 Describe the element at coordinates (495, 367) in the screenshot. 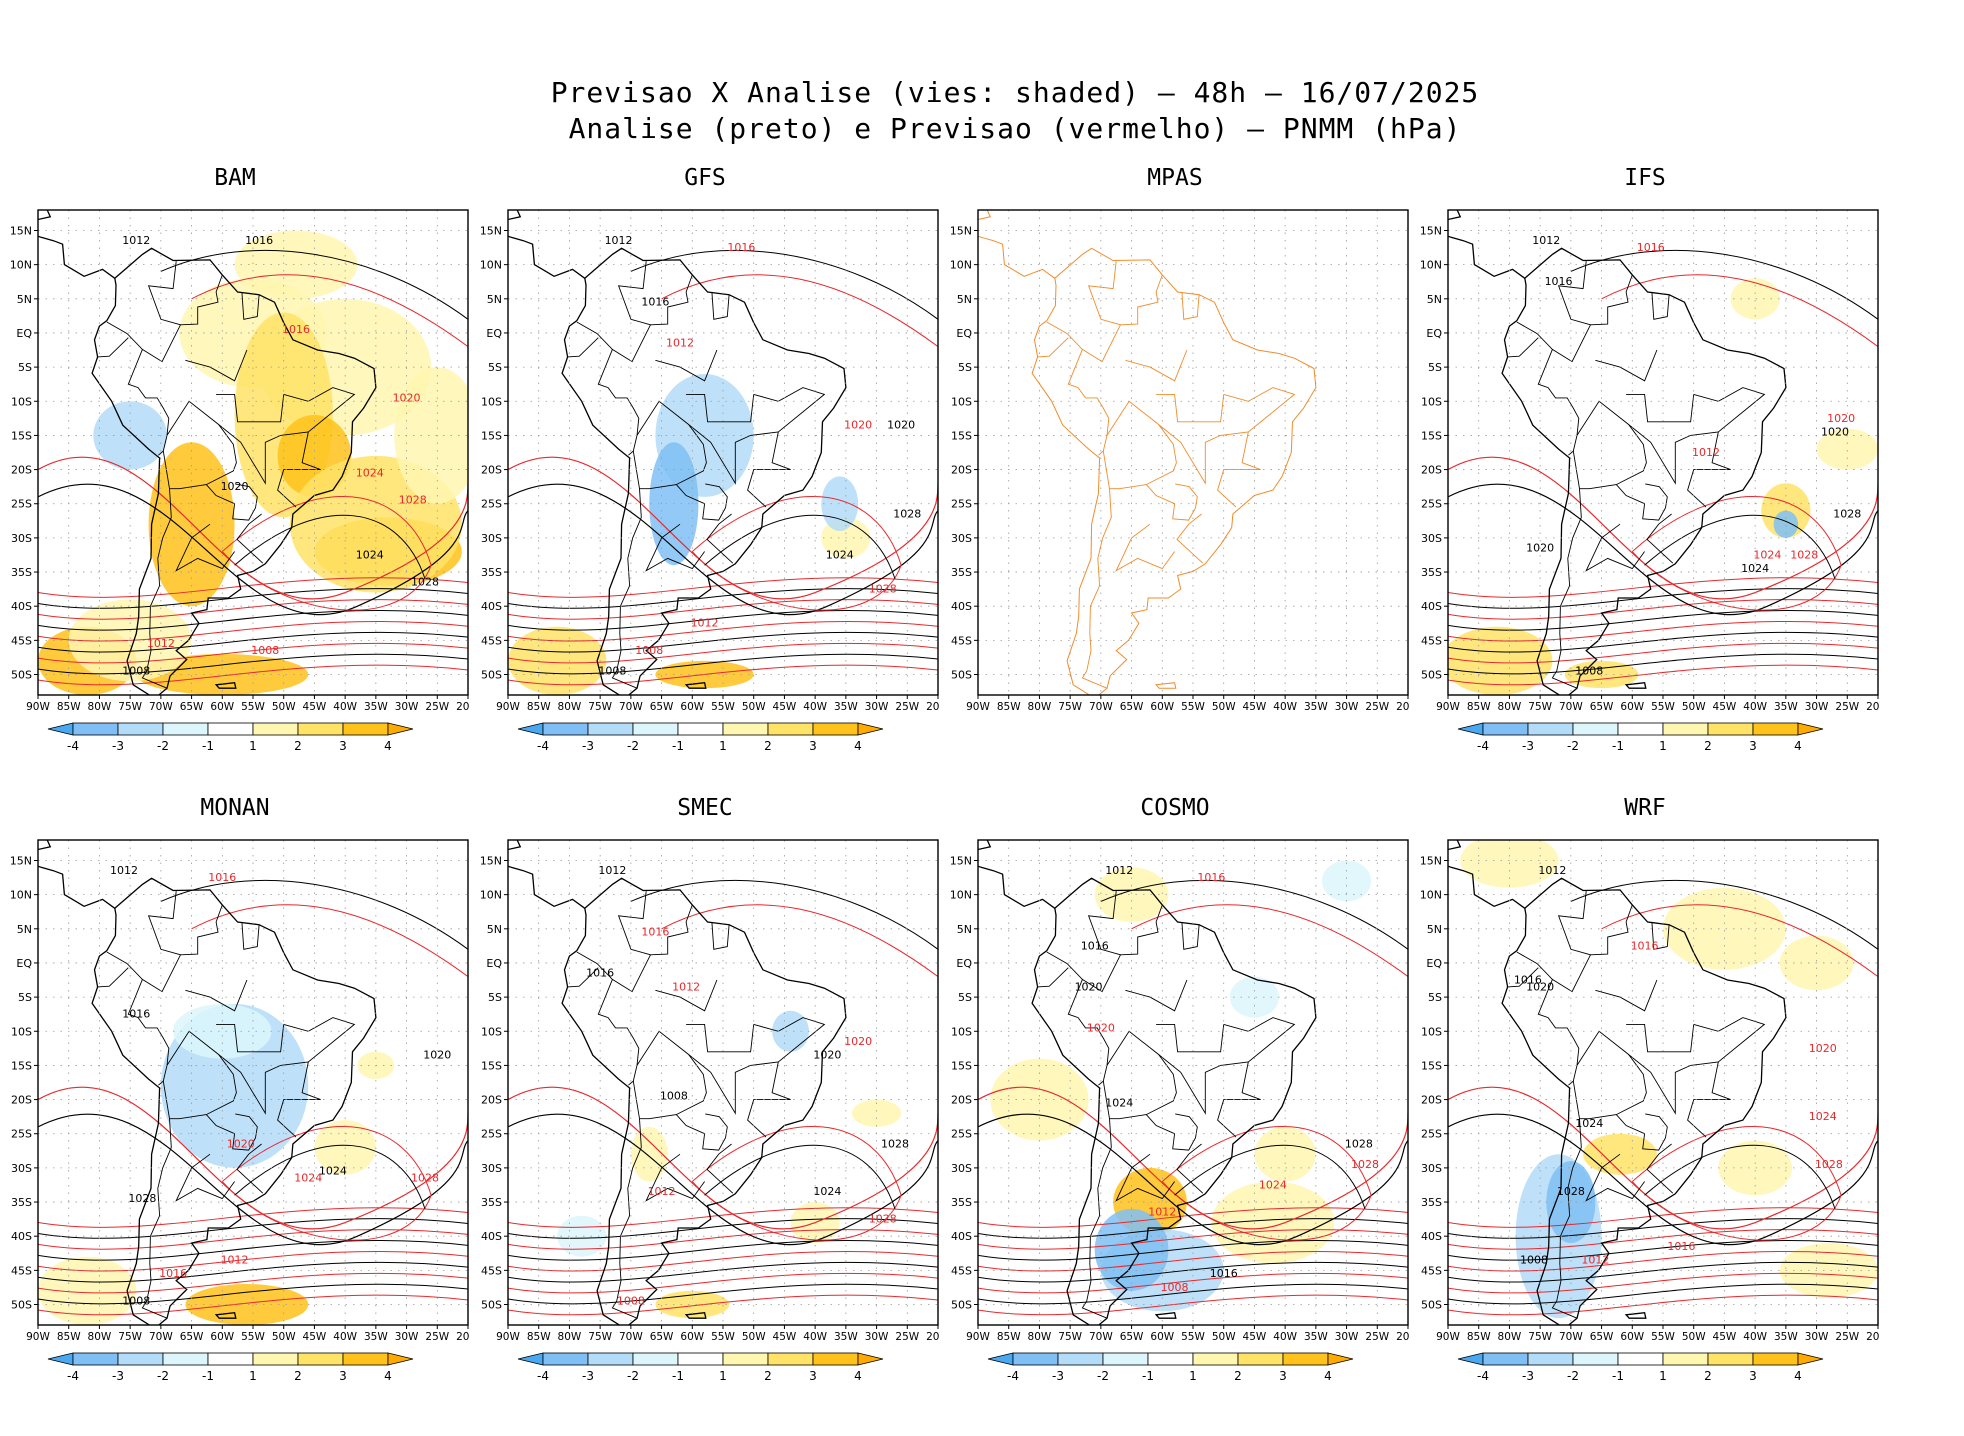

I see `lat-tick-label: 5S` at that location.